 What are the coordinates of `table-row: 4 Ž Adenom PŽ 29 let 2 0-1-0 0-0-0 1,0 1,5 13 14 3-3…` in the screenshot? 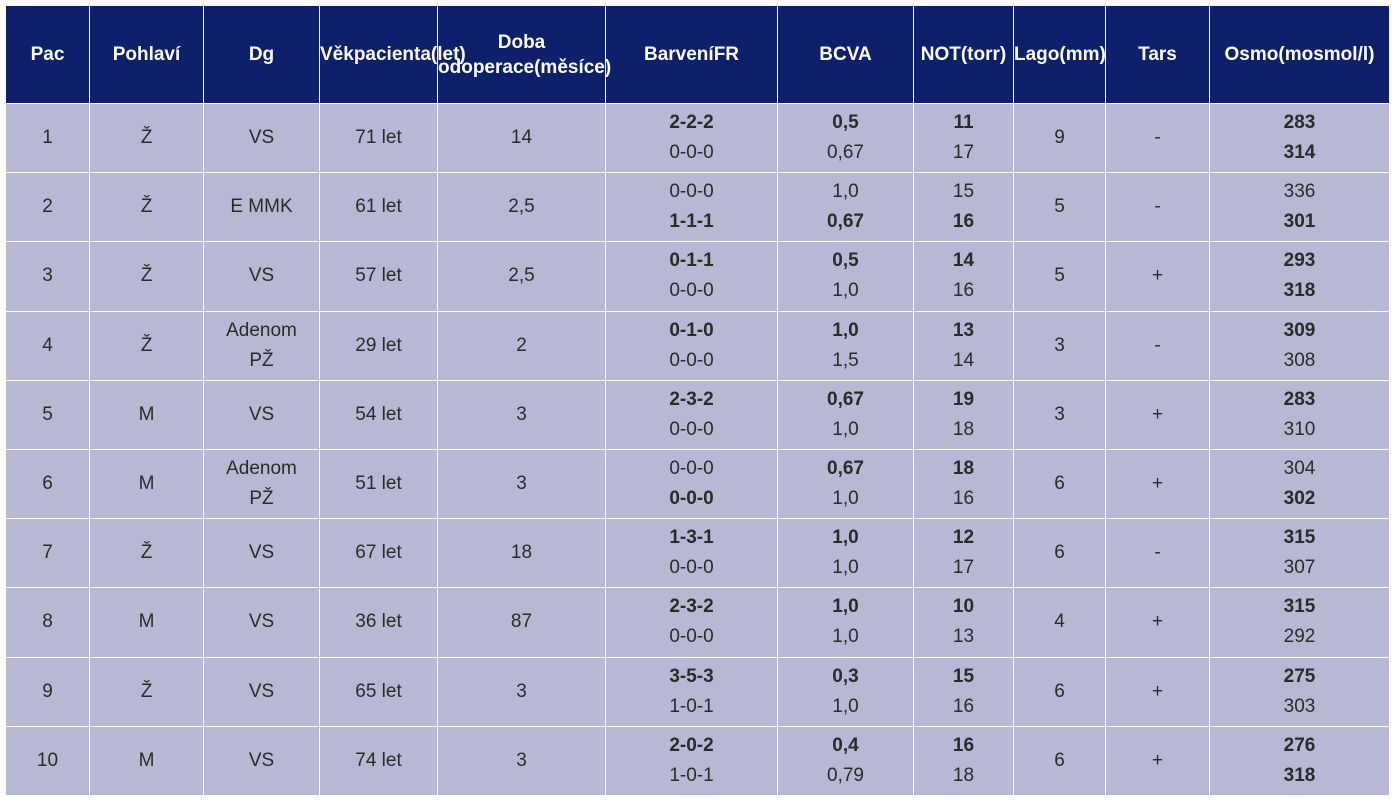 It's located at (697, 345).